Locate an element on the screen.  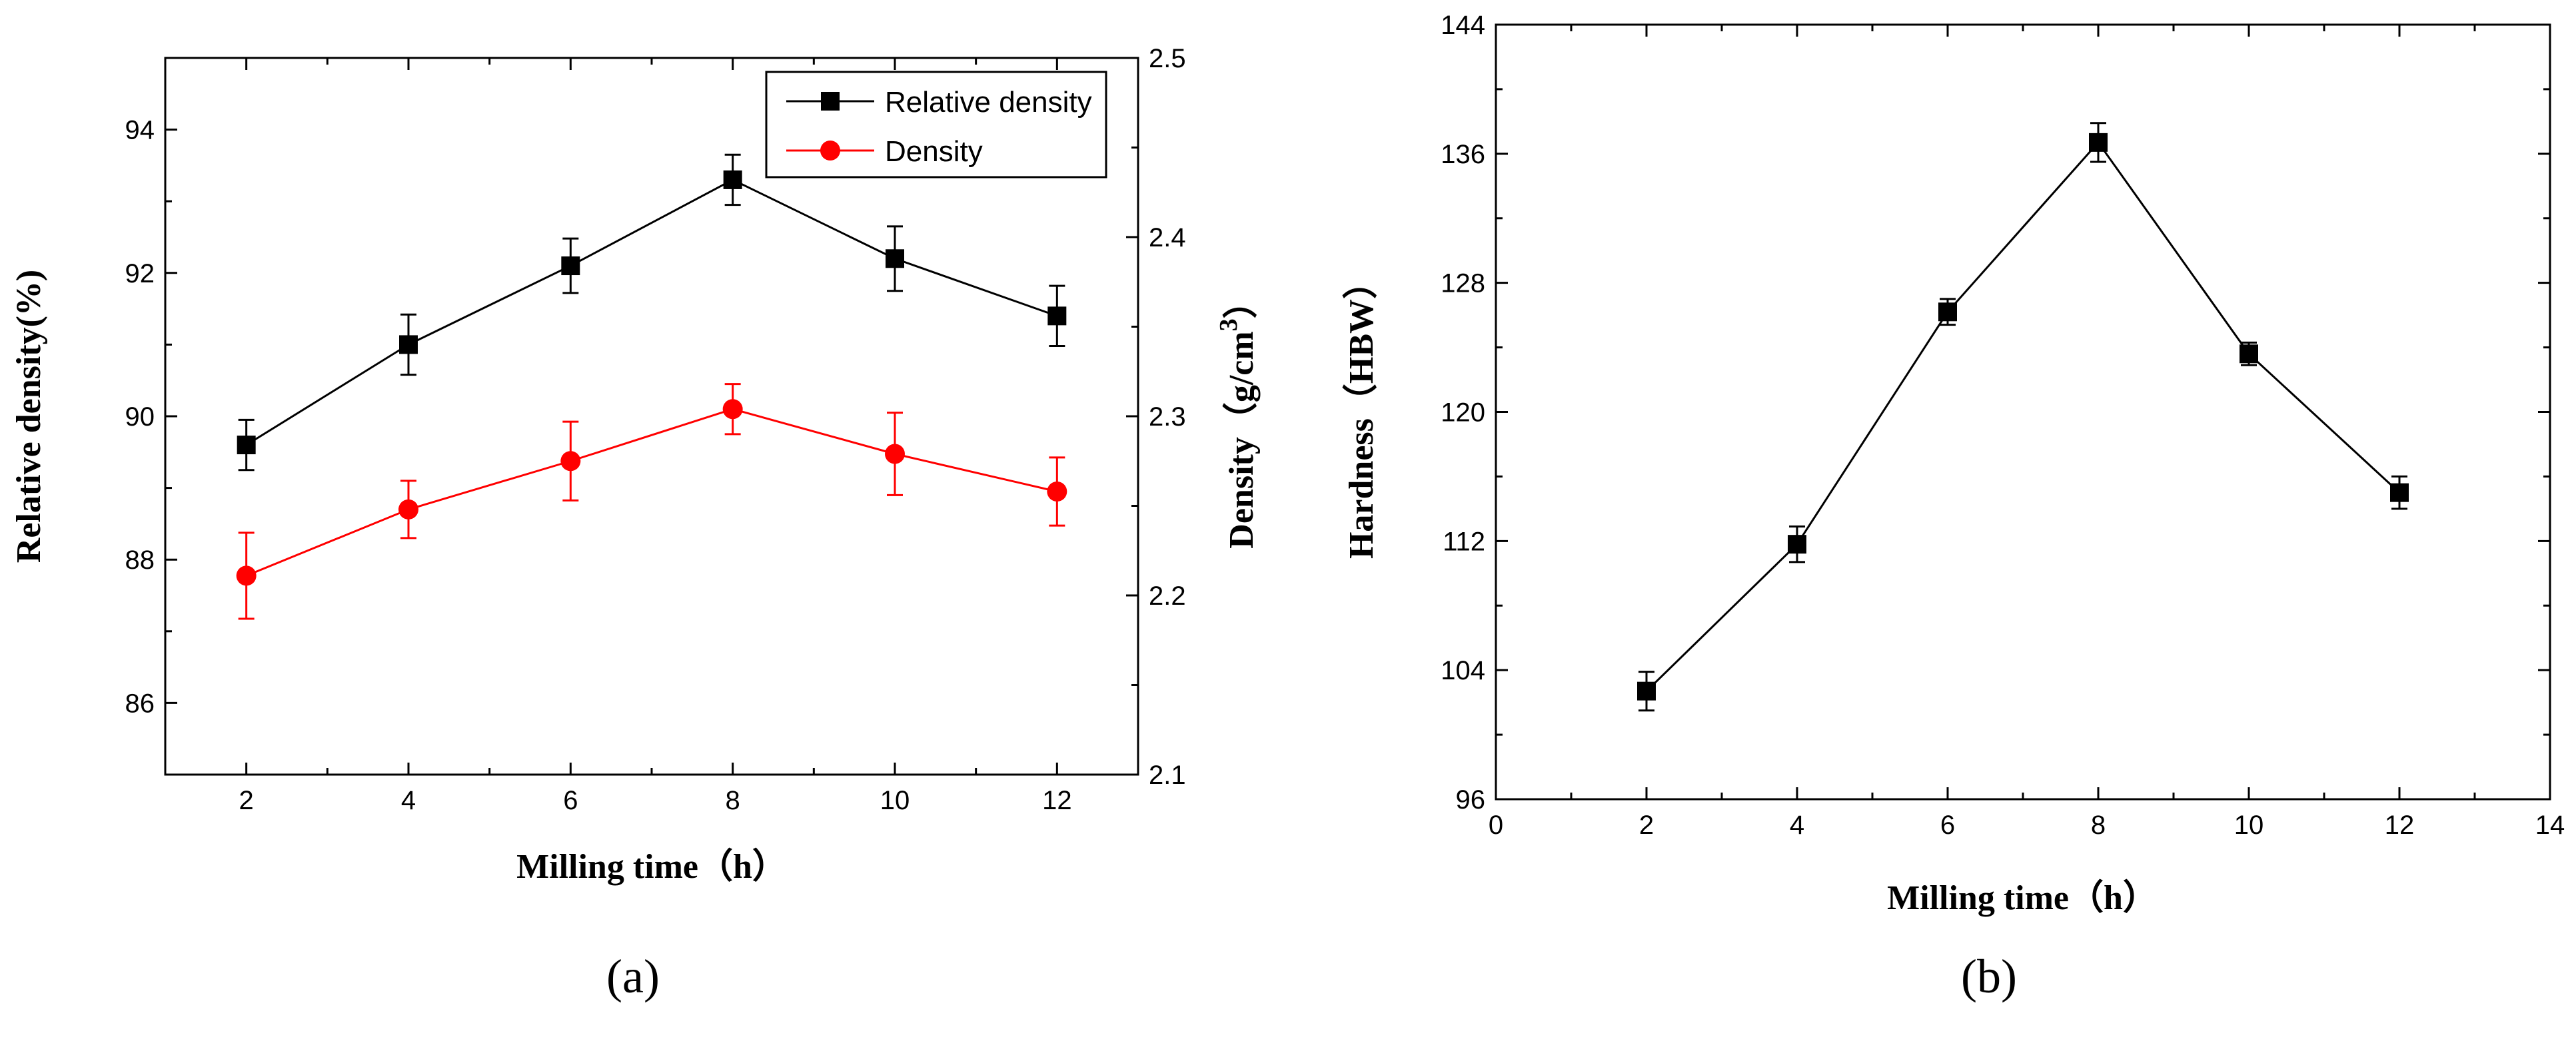
y-tick-label: 92 is located at coordinates (140, 273).